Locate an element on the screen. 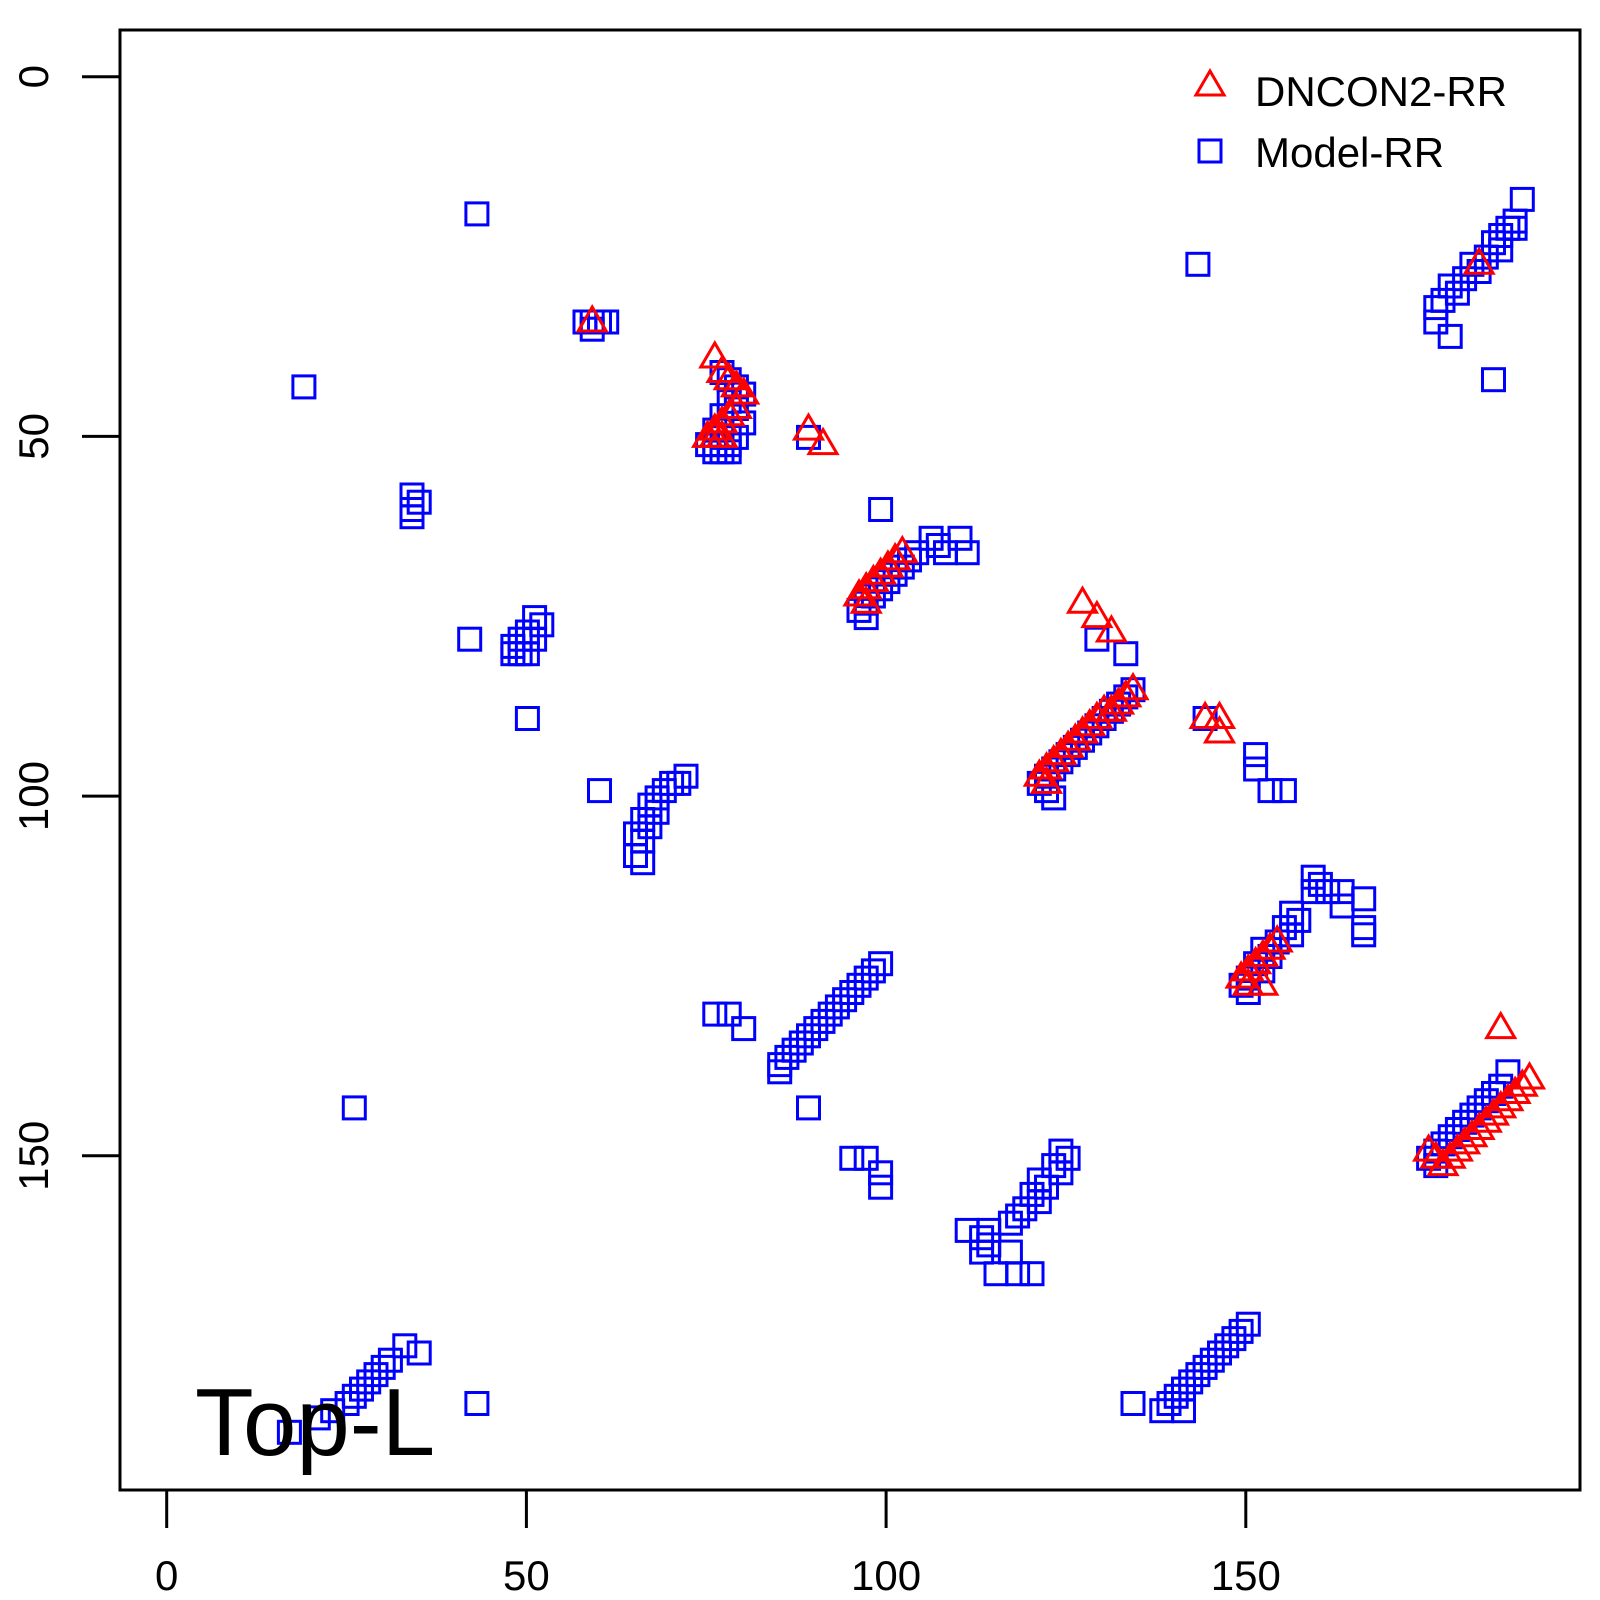  y-tick-label-150: 150 is located at coordinates (33, 1156).